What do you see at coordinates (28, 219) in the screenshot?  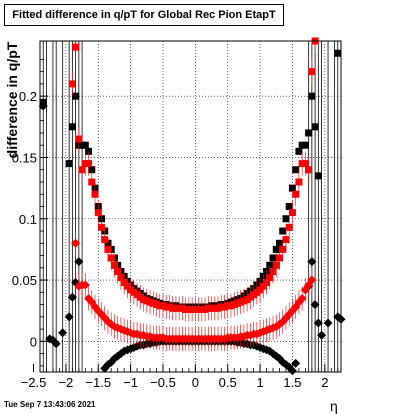 I see `y-tick-label: 0.1` at bounding box center [28, 219].